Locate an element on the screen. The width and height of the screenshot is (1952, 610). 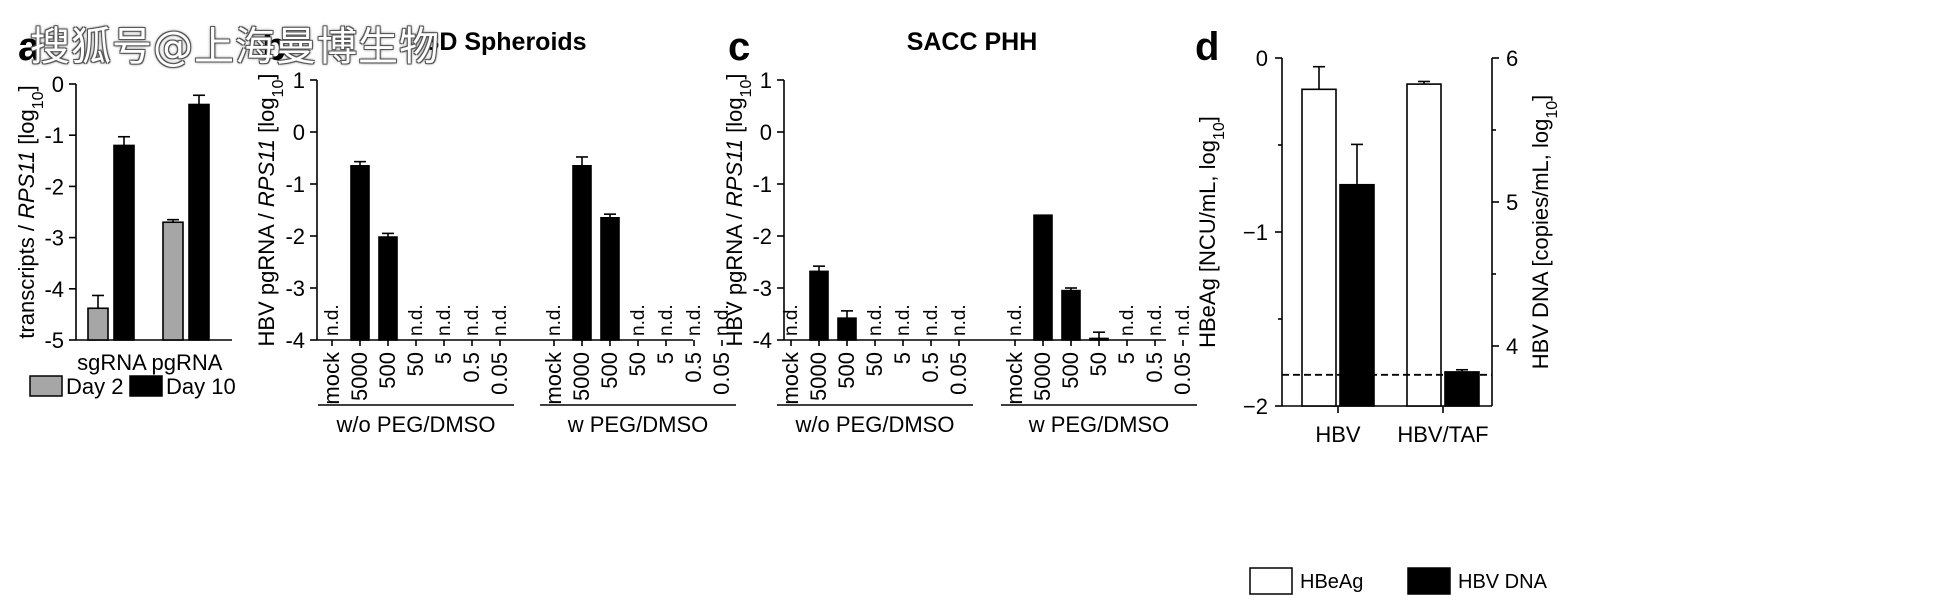
d-y-tick-label-left: −2 is located at coordinates (1255, 406).